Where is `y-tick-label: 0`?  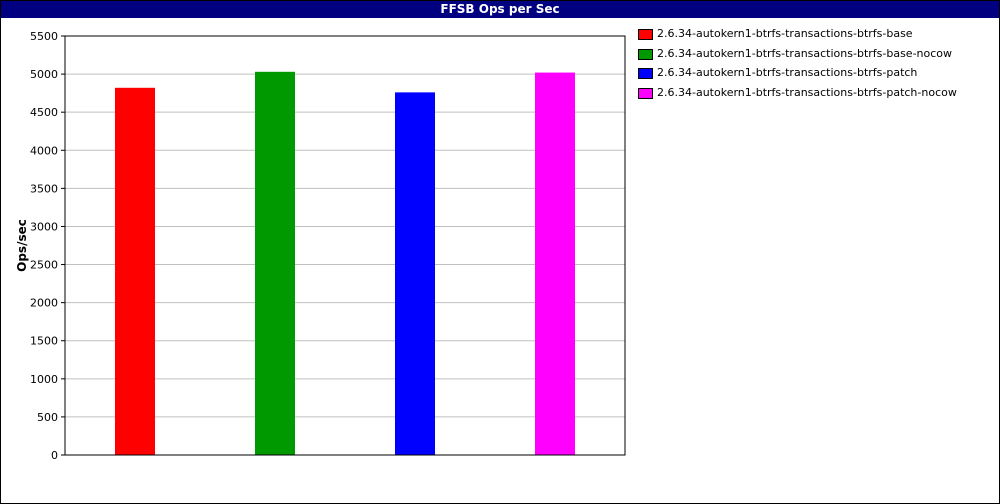
y-tick-label: 0 is located at coordinates (54, 455).